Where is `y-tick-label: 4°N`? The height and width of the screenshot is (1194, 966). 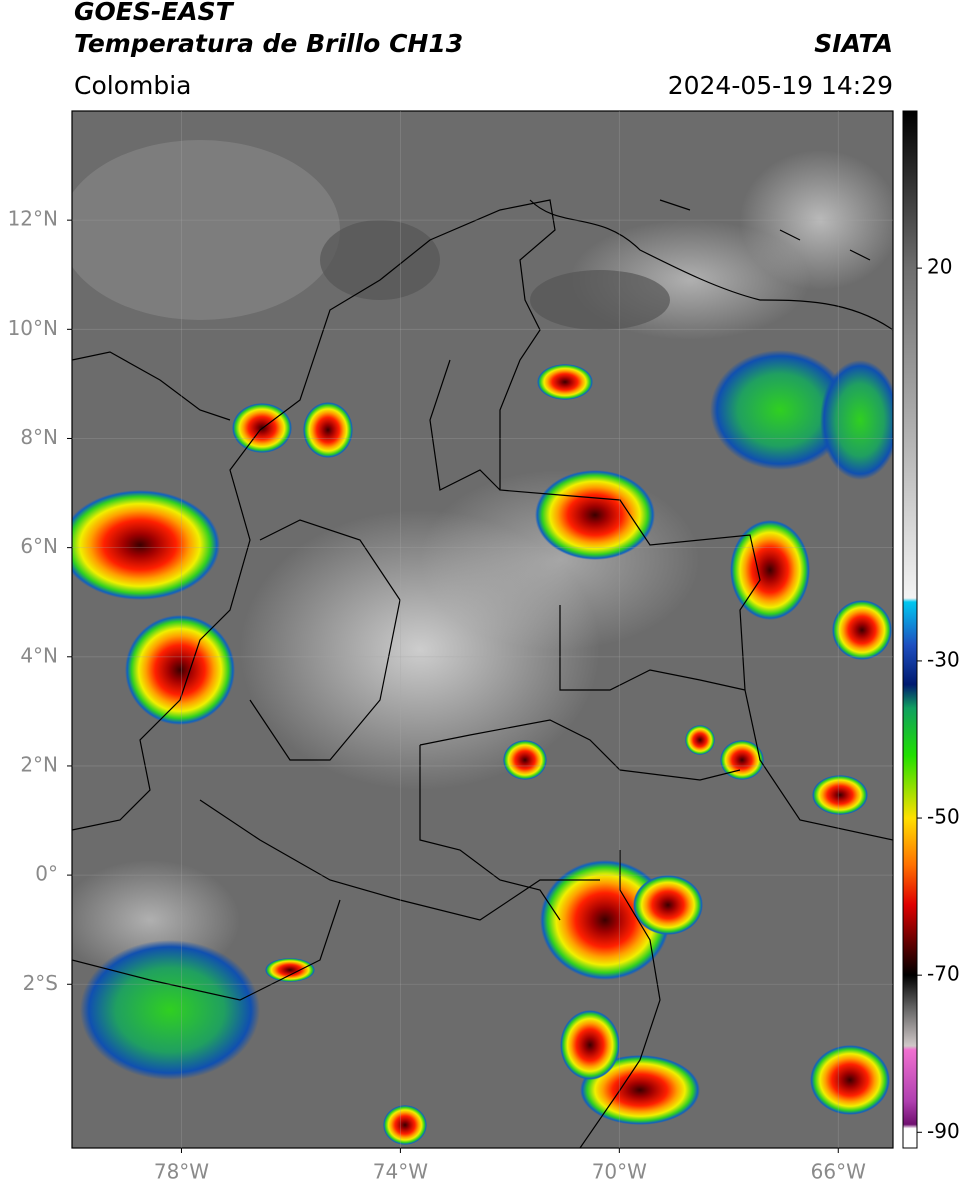 y-tick-label: 4°N is located at coordinates (39, 655).